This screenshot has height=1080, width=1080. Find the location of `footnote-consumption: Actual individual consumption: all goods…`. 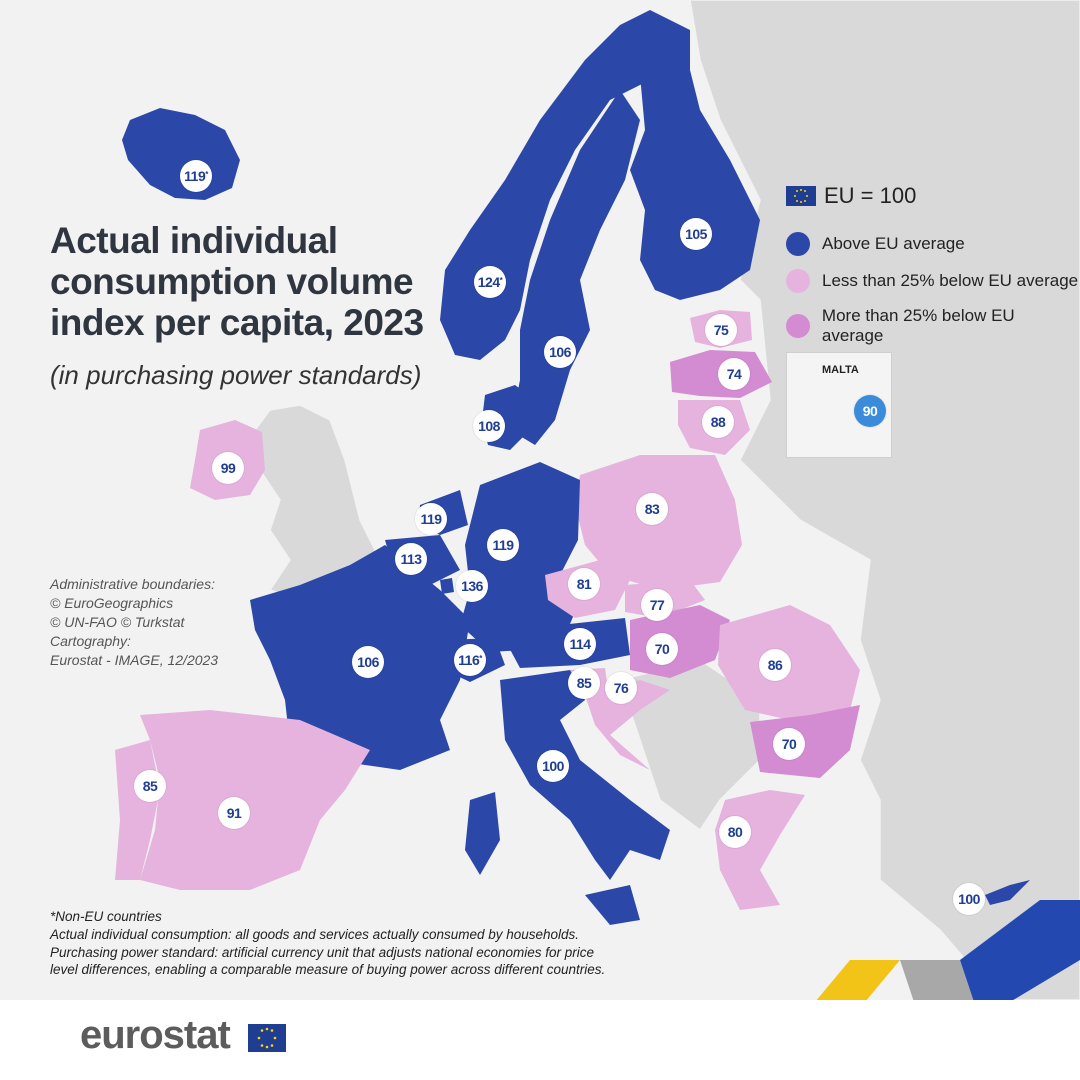

footnote-consumption: Actual individual consumption: all goods… is located at coordinates (315, 934).